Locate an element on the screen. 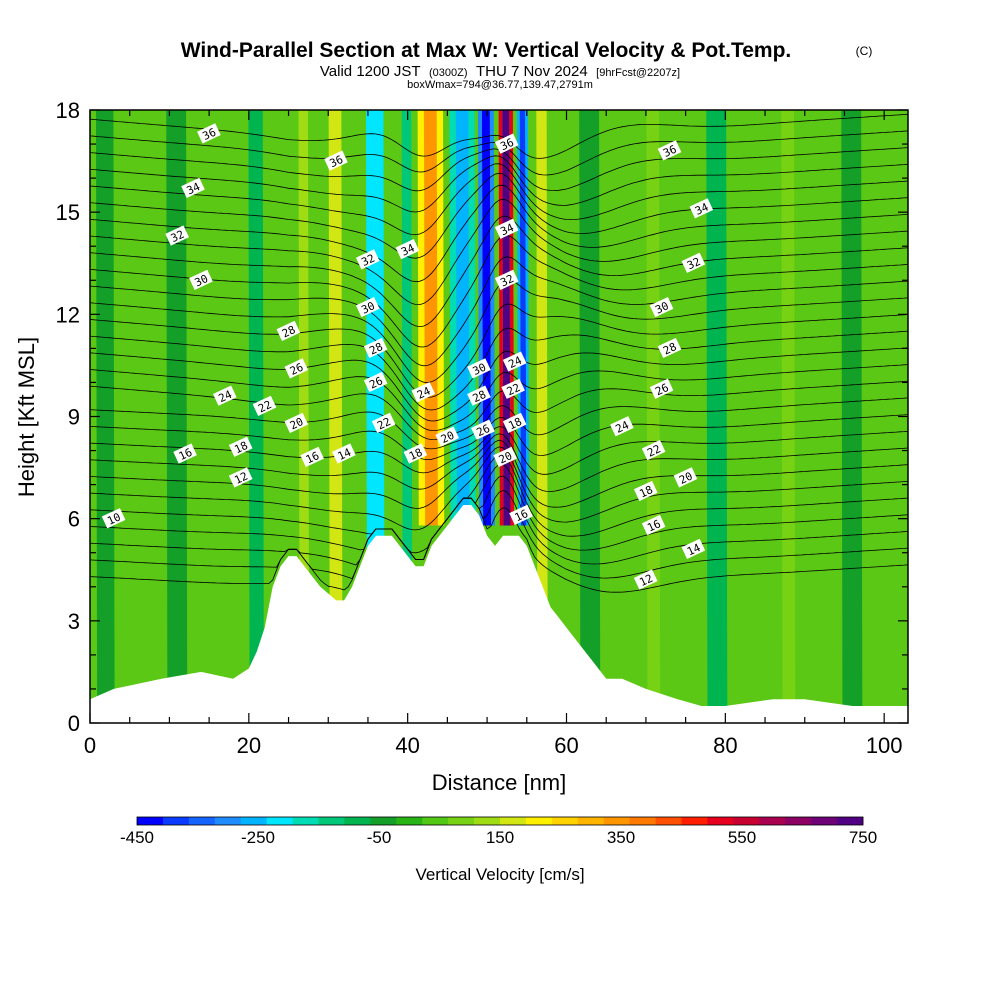 The width and height of the screenshot is (1000, 1000). colorbar-tick-label: 350 is located at coordinates (621, 837).